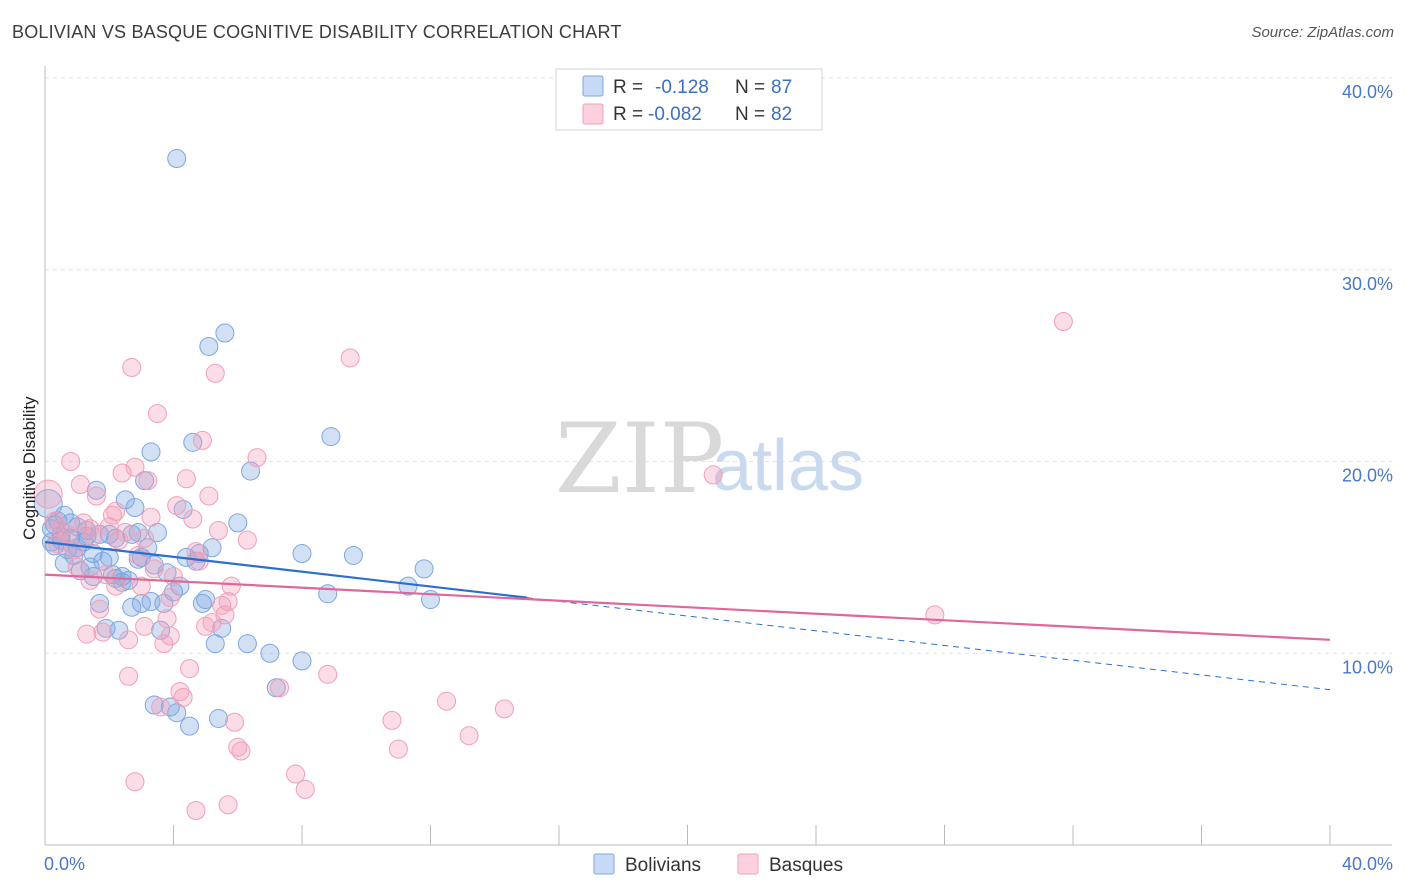 The height and width of the screenshot is (892, 1406). I want to click on y-tick-label-2: 30.0%, so click(1367, 284).